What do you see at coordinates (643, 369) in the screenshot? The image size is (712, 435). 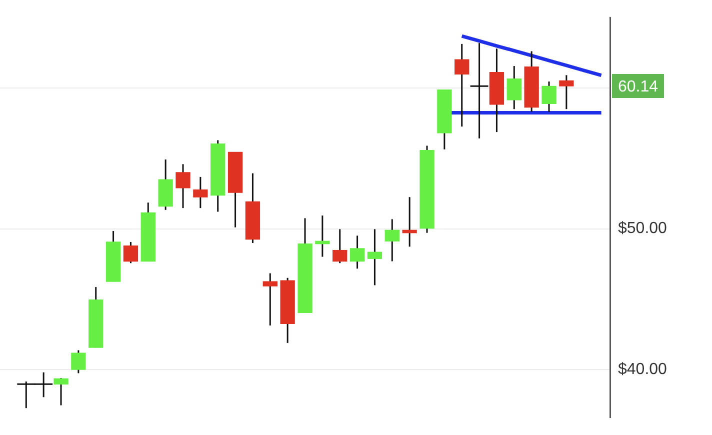 I see `y-tick-label: $40.00` at bounding box center [643, 369].